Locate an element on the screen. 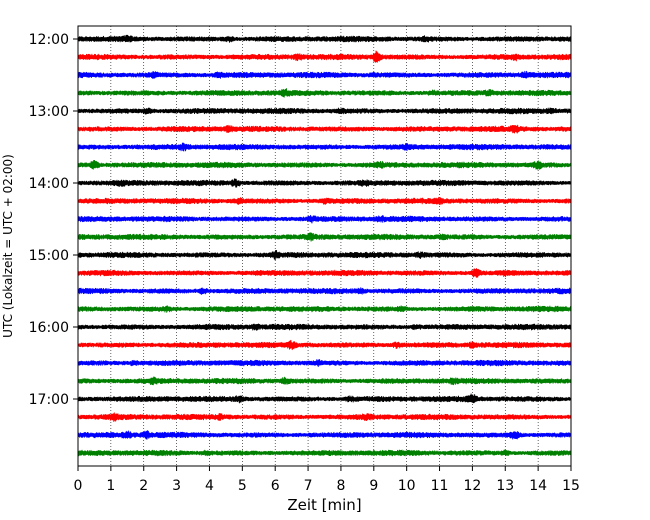 The height and width of the screenshot is (520, 650). x-tick-label: 3 is located at coordinates (176, 486).